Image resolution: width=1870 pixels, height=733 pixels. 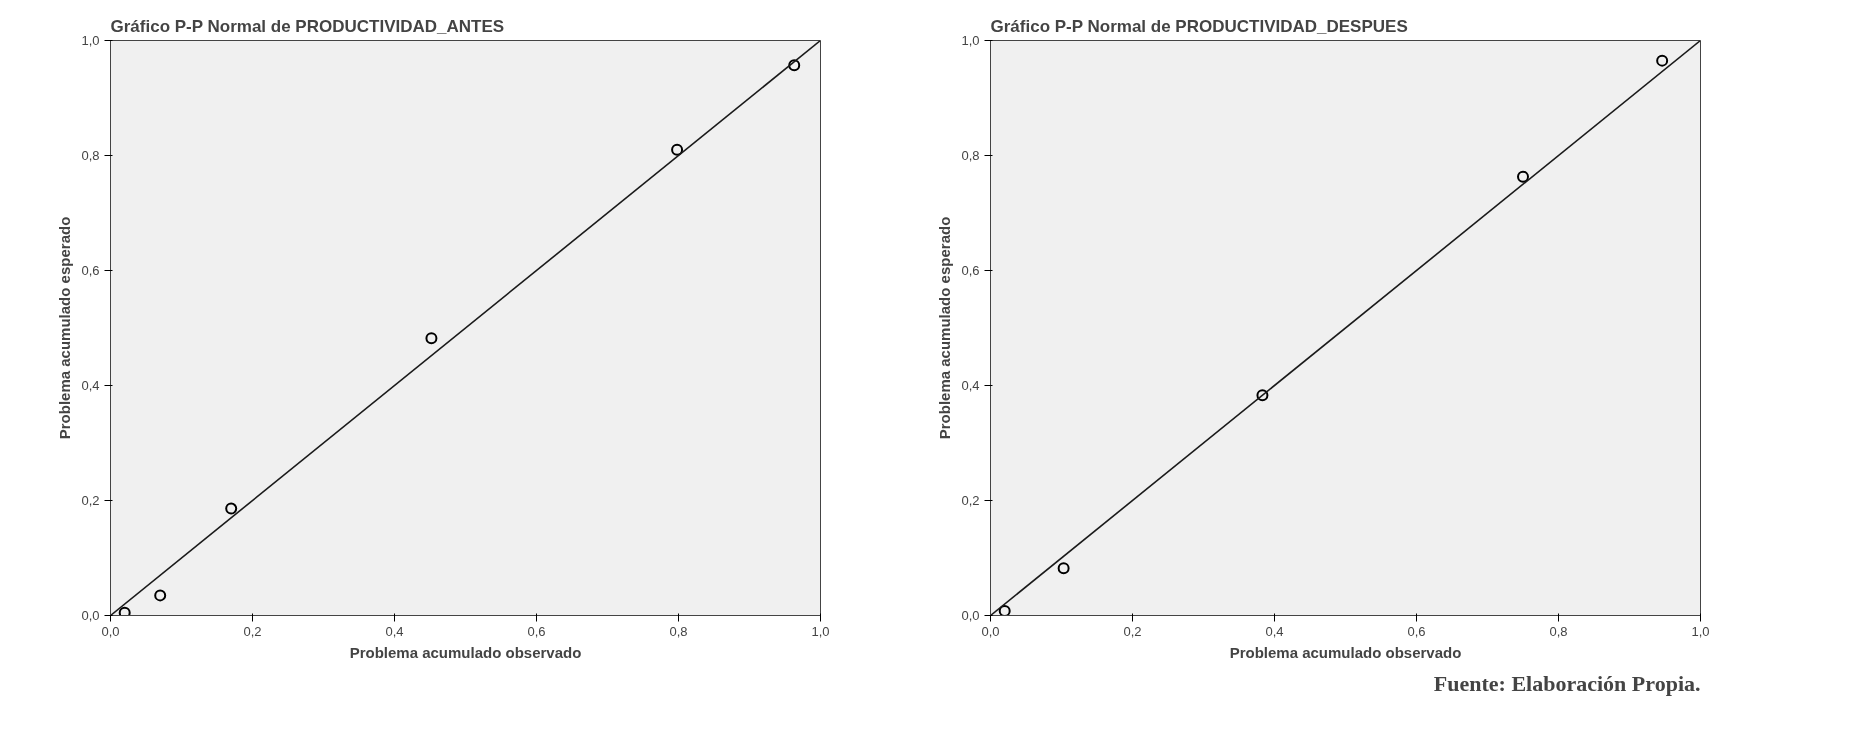 I want to click on source-note: Fuente: Elaboración Propia., so click(x=1567, y=683).